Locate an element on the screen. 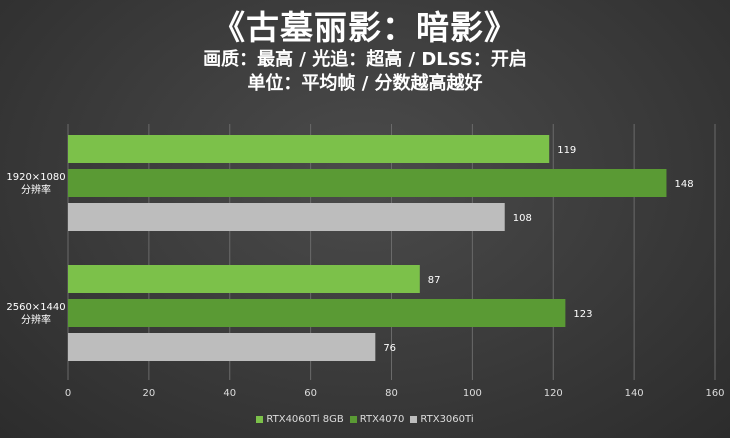  x-tick-label: 60 is located at coordinates (310, 393).